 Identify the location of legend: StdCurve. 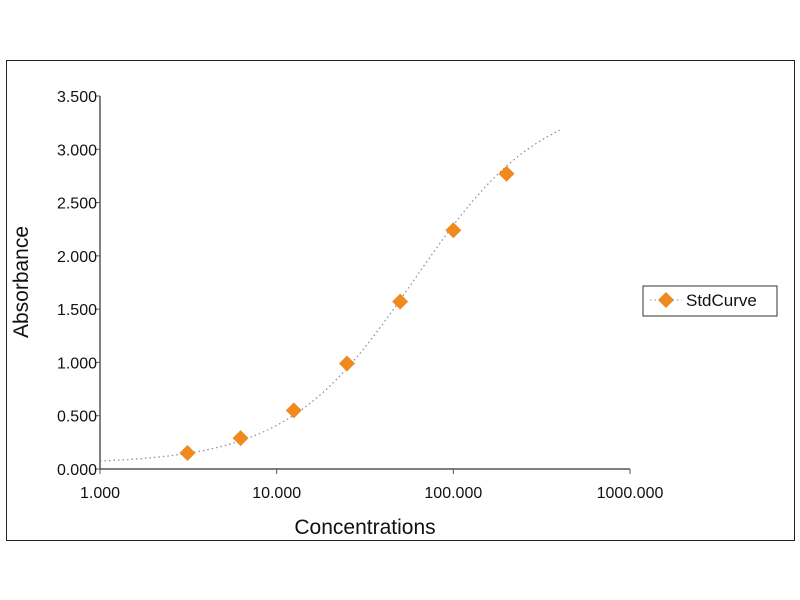
(710, 301).